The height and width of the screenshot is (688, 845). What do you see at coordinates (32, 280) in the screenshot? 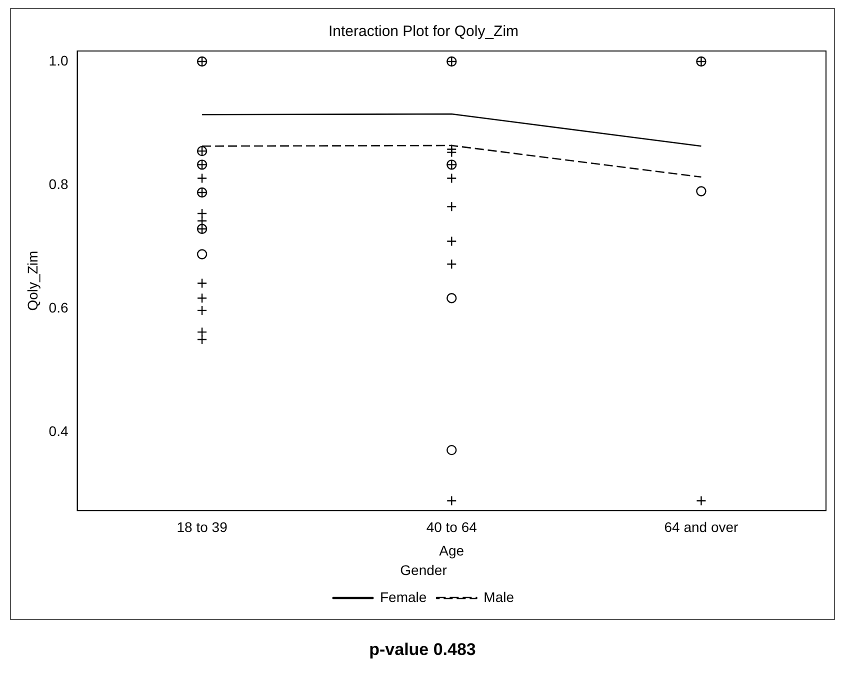
I see `y-axis-title: Qoly_Zim` at bounding box center [32, 280].